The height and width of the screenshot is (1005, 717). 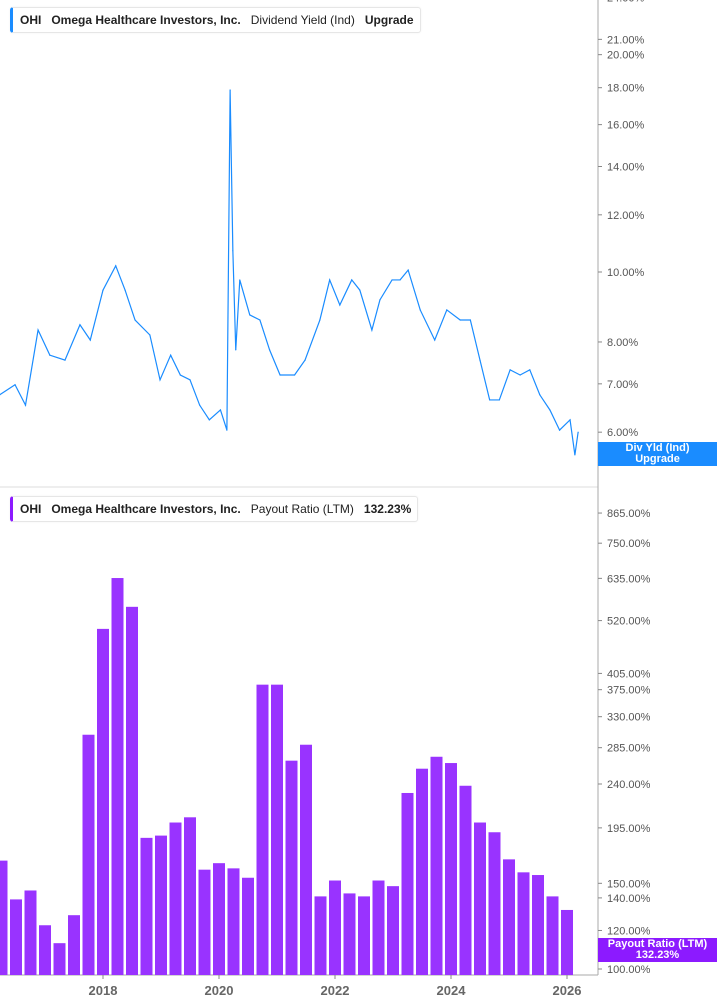 What do you see at coordinates (31, 20) in the screenshot?
I see `ticker: OHI` at bounding box center [31, 20].